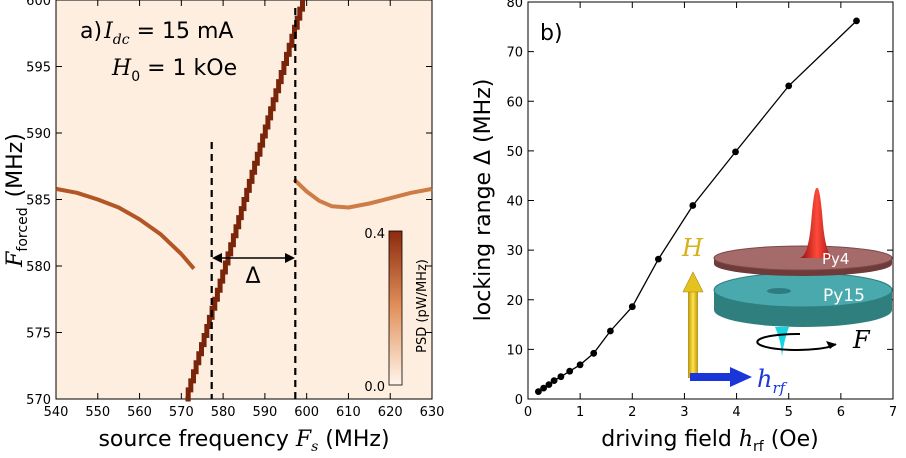 The image size is (906, 458). What do you see at coordinates (528, 412) in the screenshot?
I see `x-tick-label: 0` at bounding box center [528, 412].